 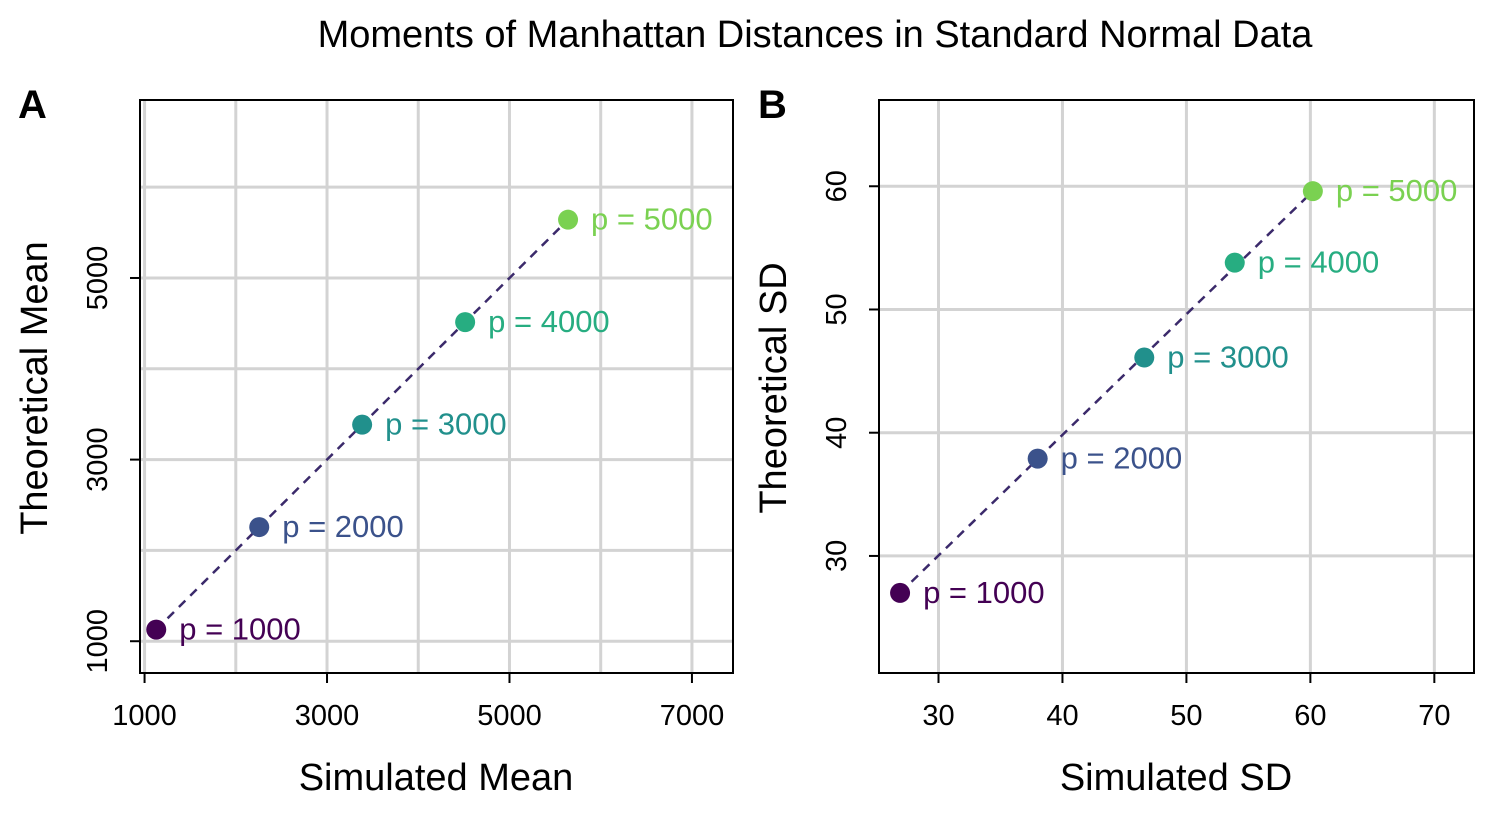 I want to click on panel-a-tag: A, so click(x=32, y=105).